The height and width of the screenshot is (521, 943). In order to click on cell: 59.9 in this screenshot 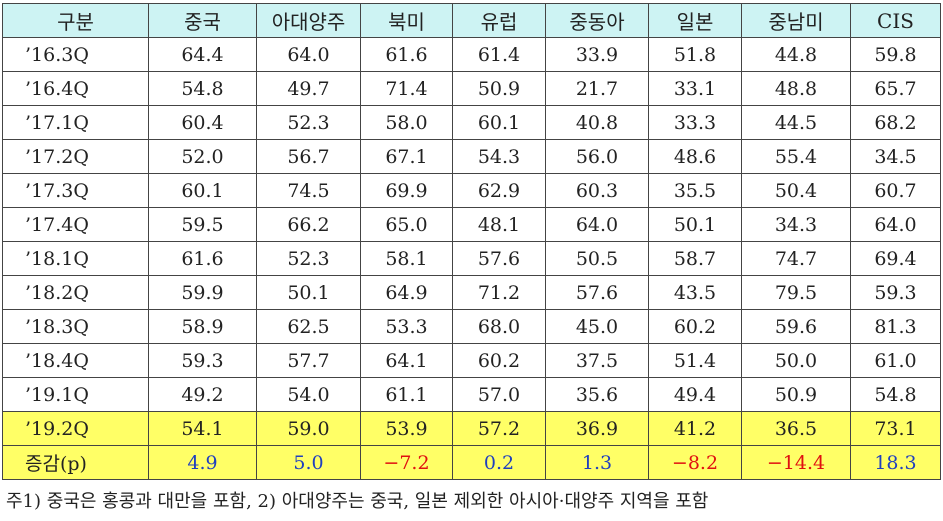, I will do `click(202, 292)`.